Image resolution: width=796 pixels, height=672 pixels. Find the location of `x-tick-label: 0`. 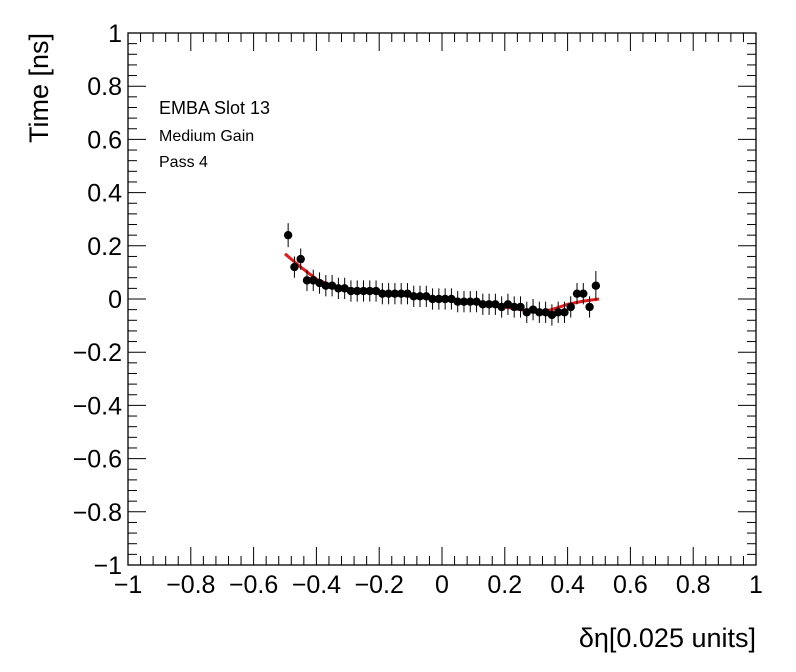

x-tick-label: 0 is located at coordinates (442, 585).